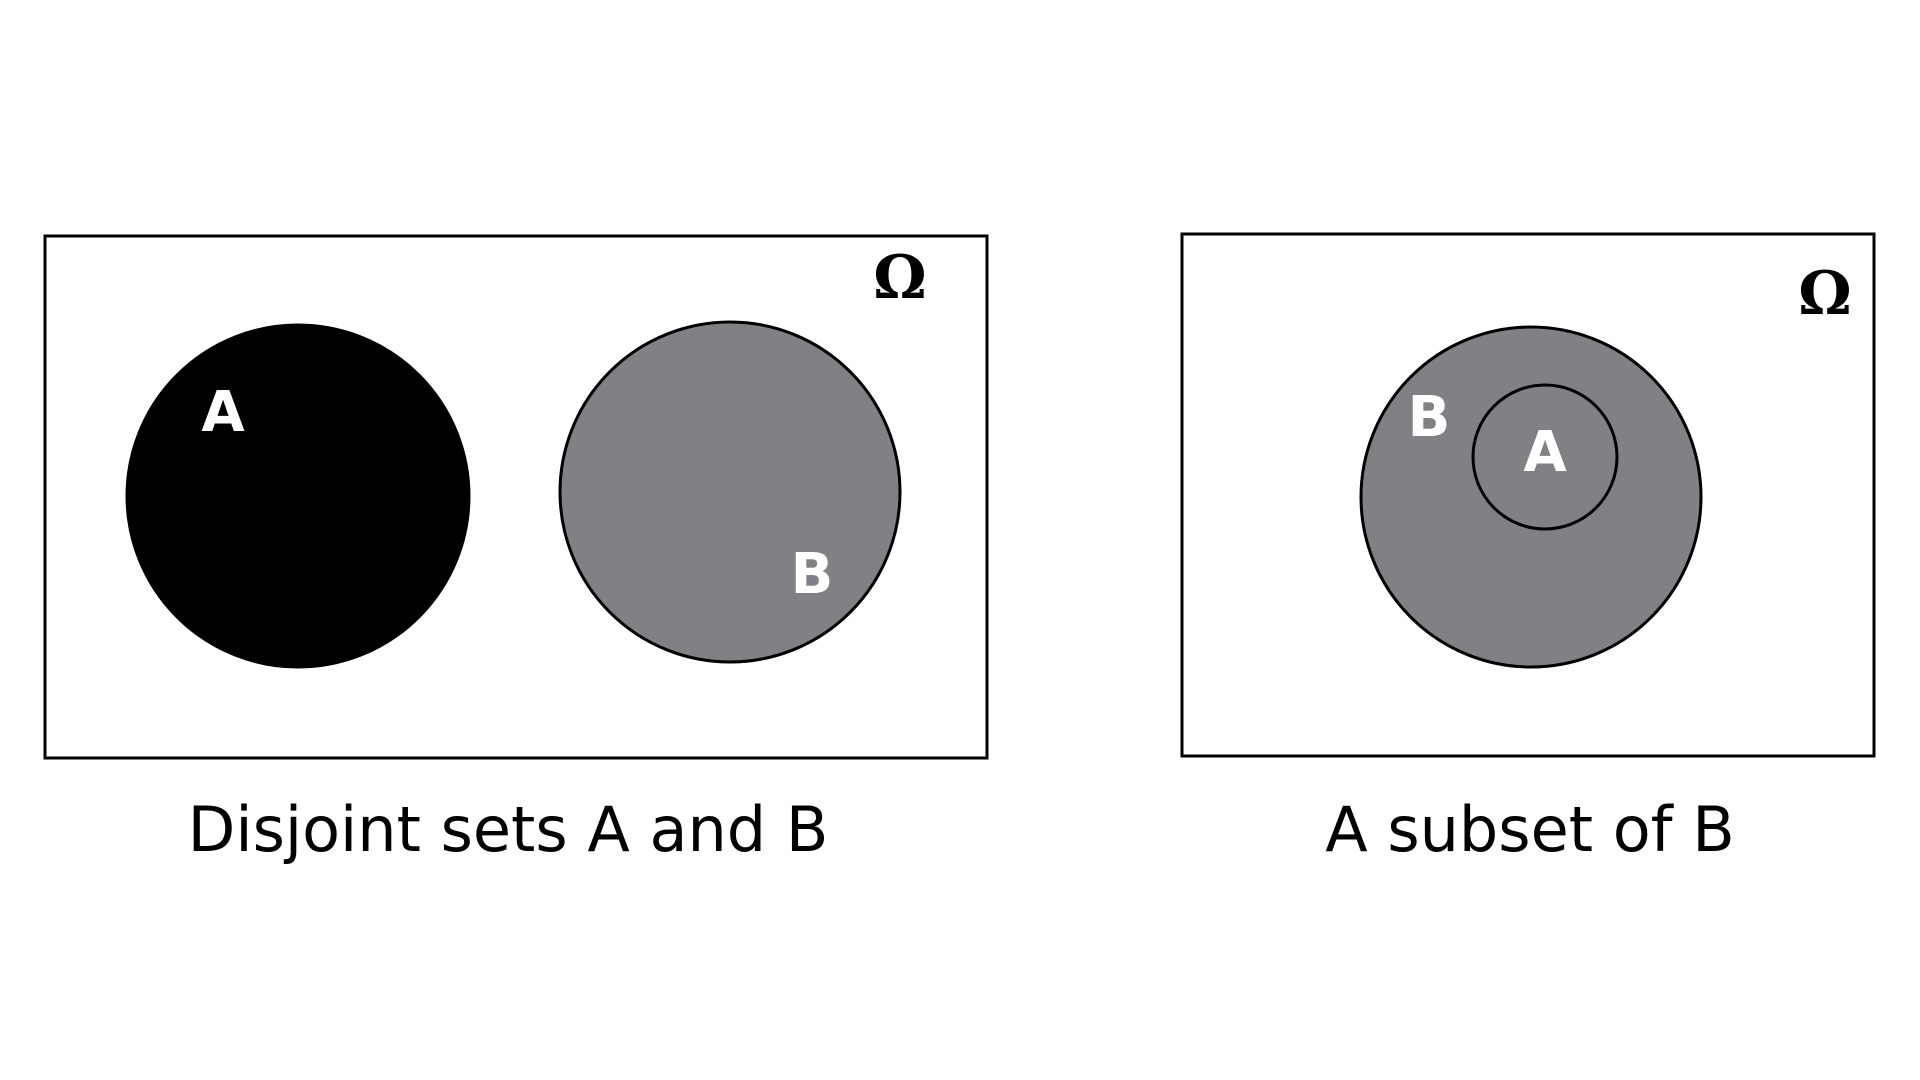 Image resolution: width=1920 pixels, height=1080 pixels. What do you see at coordinates (1429, 417) in the screenshot?
I see `set-b-label-subset: B` at bounding box center [1429, 417].